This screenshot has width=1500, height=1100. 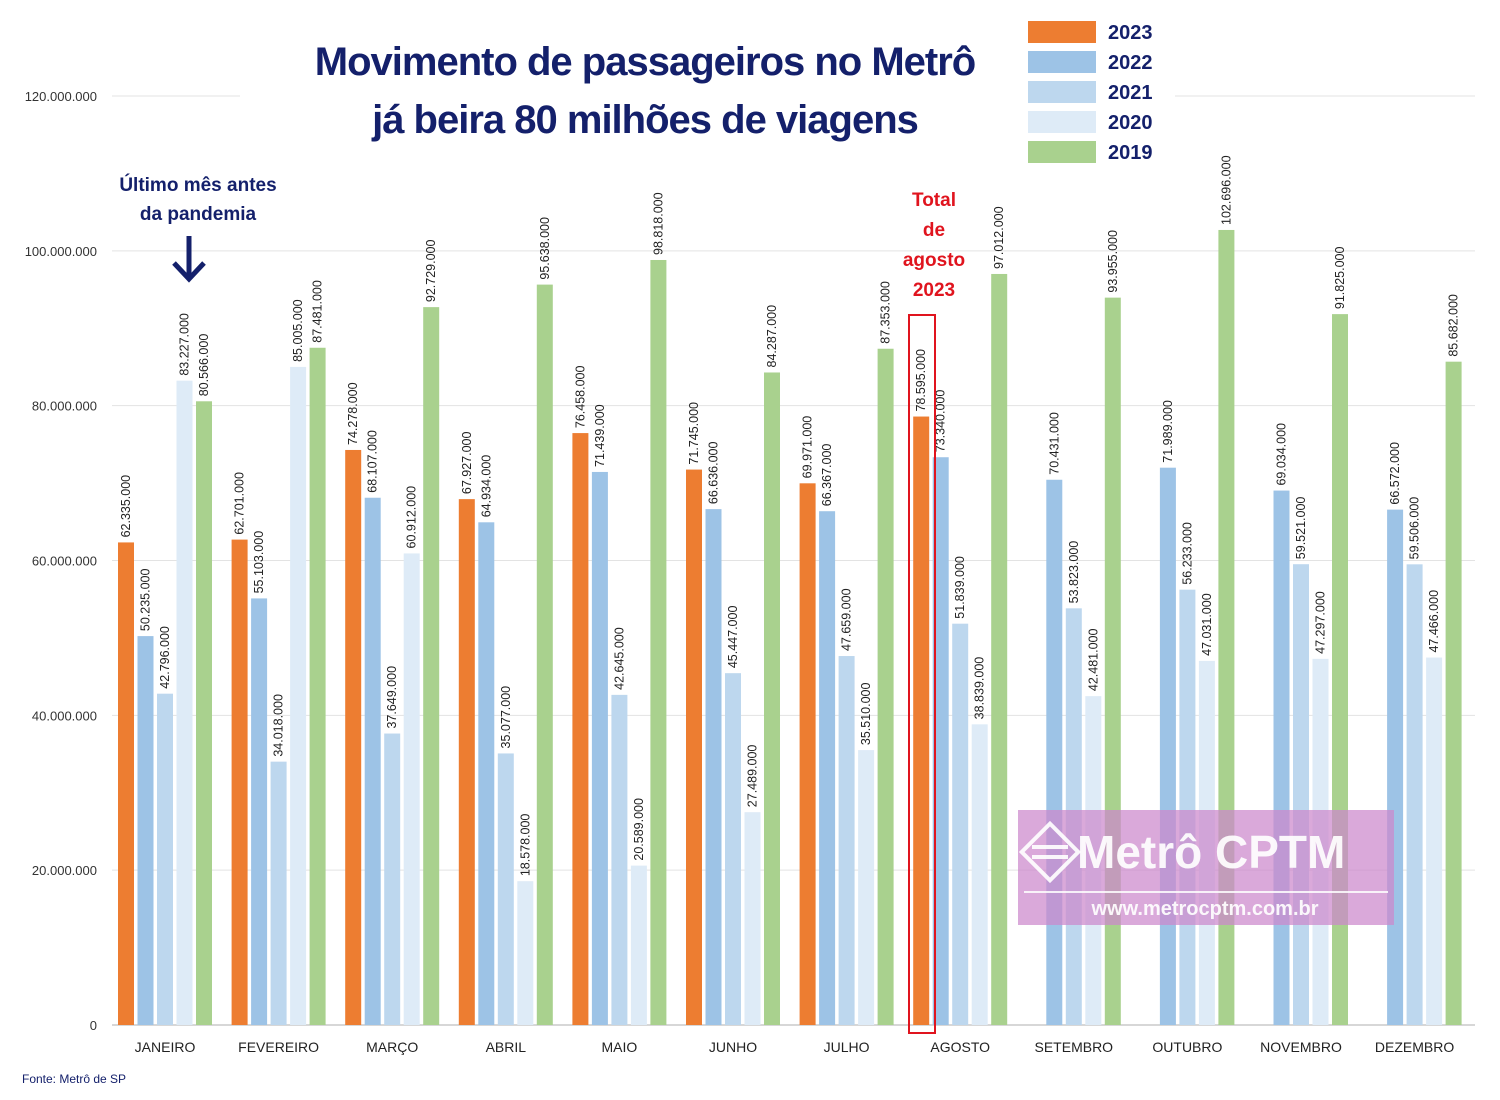 What do you see at coordinates (198, 228) in the screenshot?
I see `pandemic-annotation: Último mês antes da pandemia` at bounding box center [198, 228].